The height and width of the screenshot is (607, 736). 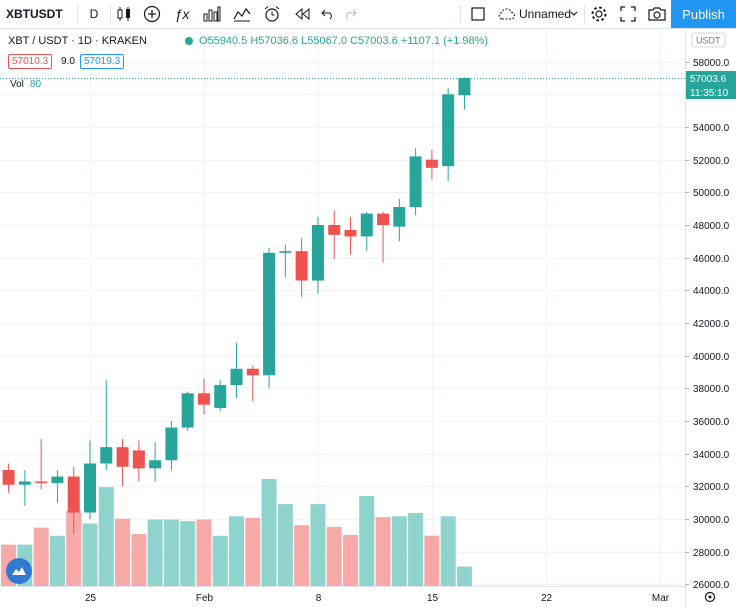 What do you see at coordinates (711, 357) in the screenshot?
I see `price-tick-label: 40000.0` at bounding box center [711, 357].